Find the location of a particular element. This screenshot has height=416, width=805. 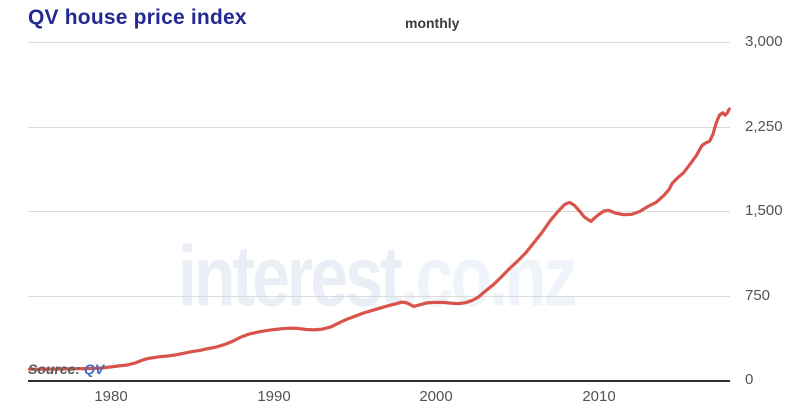

x-tick-label: 2000 is located at coordinates (436, 396).